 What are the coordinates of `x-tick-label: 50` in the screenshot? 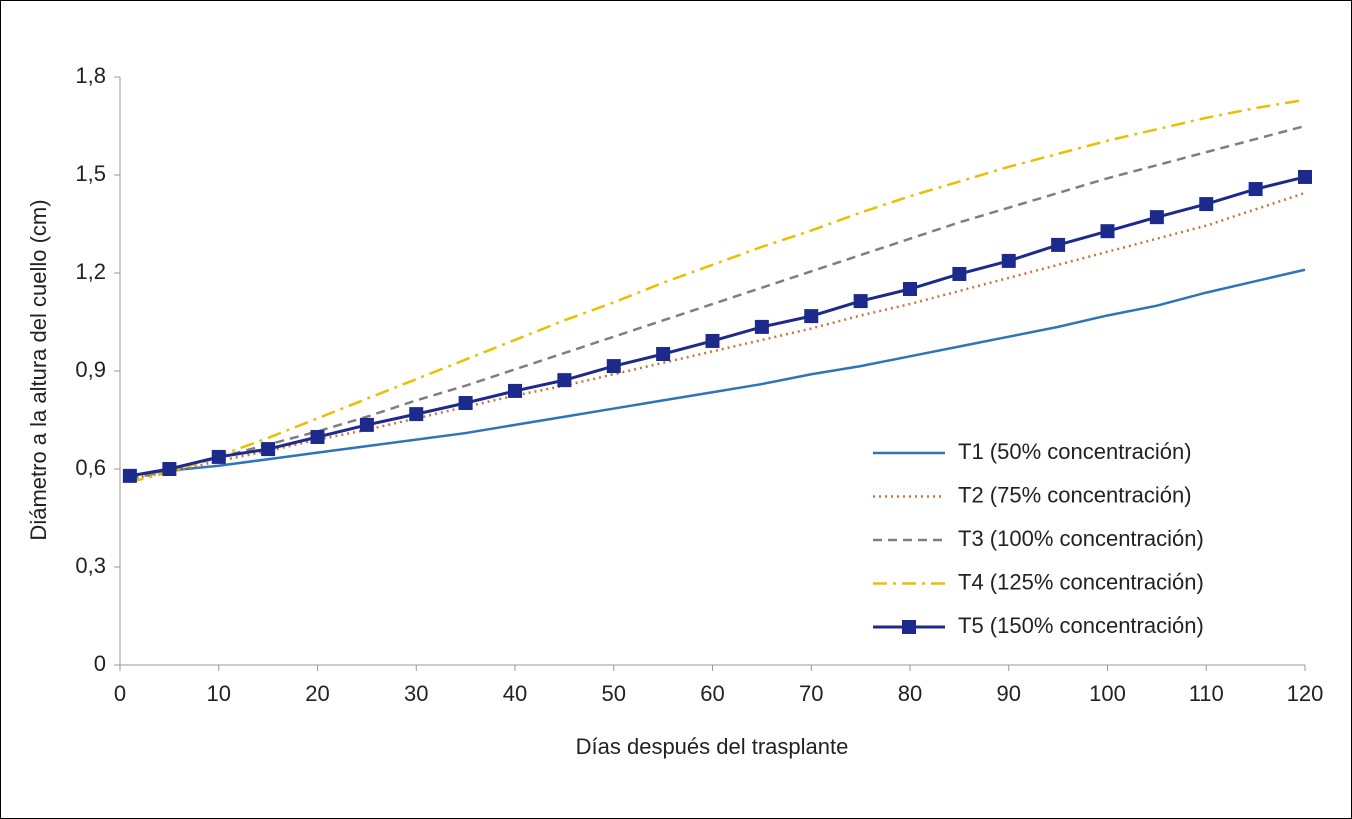 It's located at (614, 693).